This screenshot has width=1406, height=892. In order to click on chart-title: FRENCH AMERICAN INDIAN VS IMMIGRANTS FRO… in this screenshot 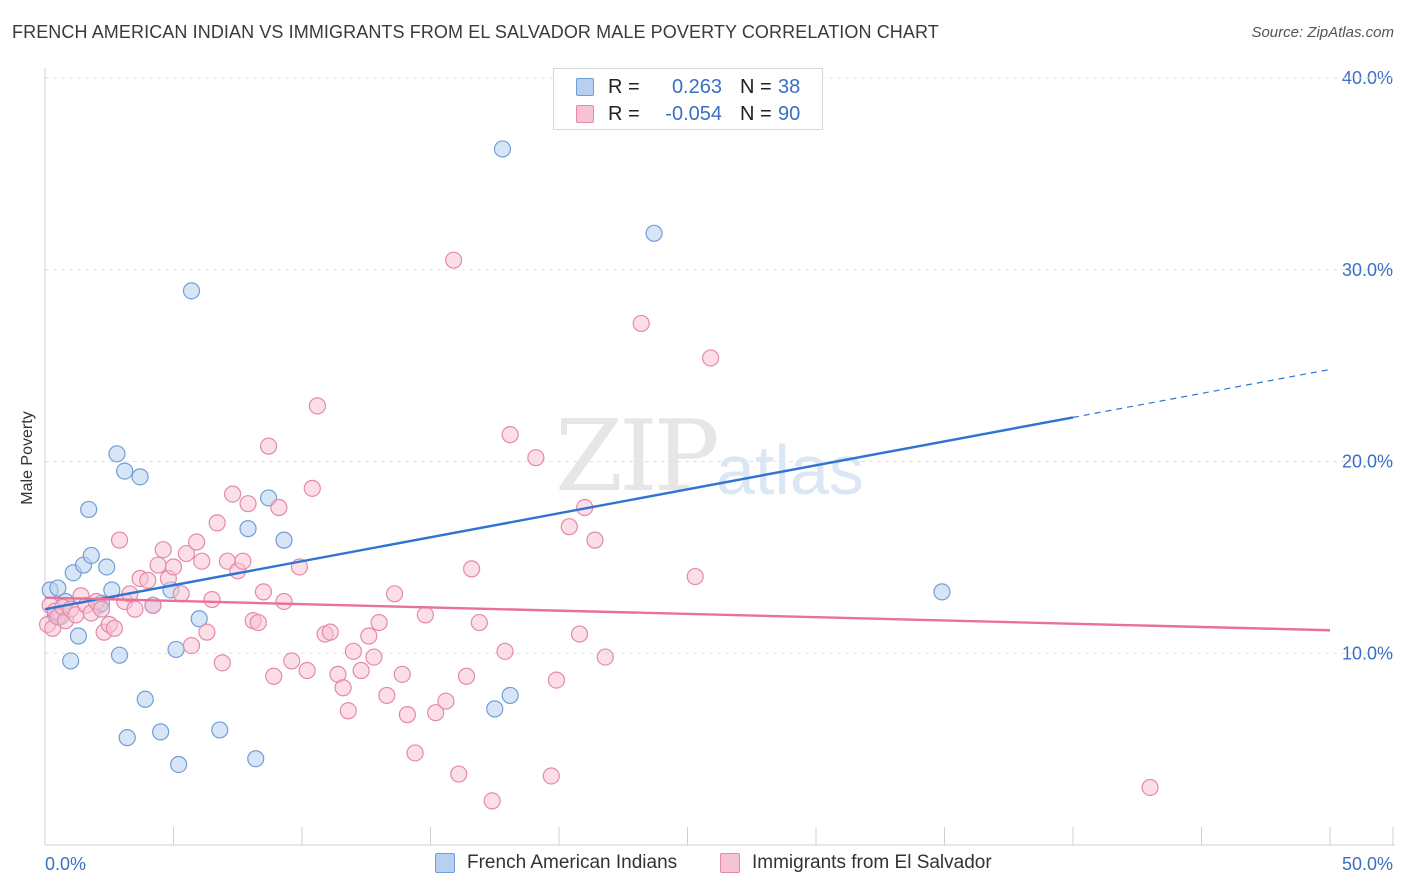, I will do `click(475, 32)`.